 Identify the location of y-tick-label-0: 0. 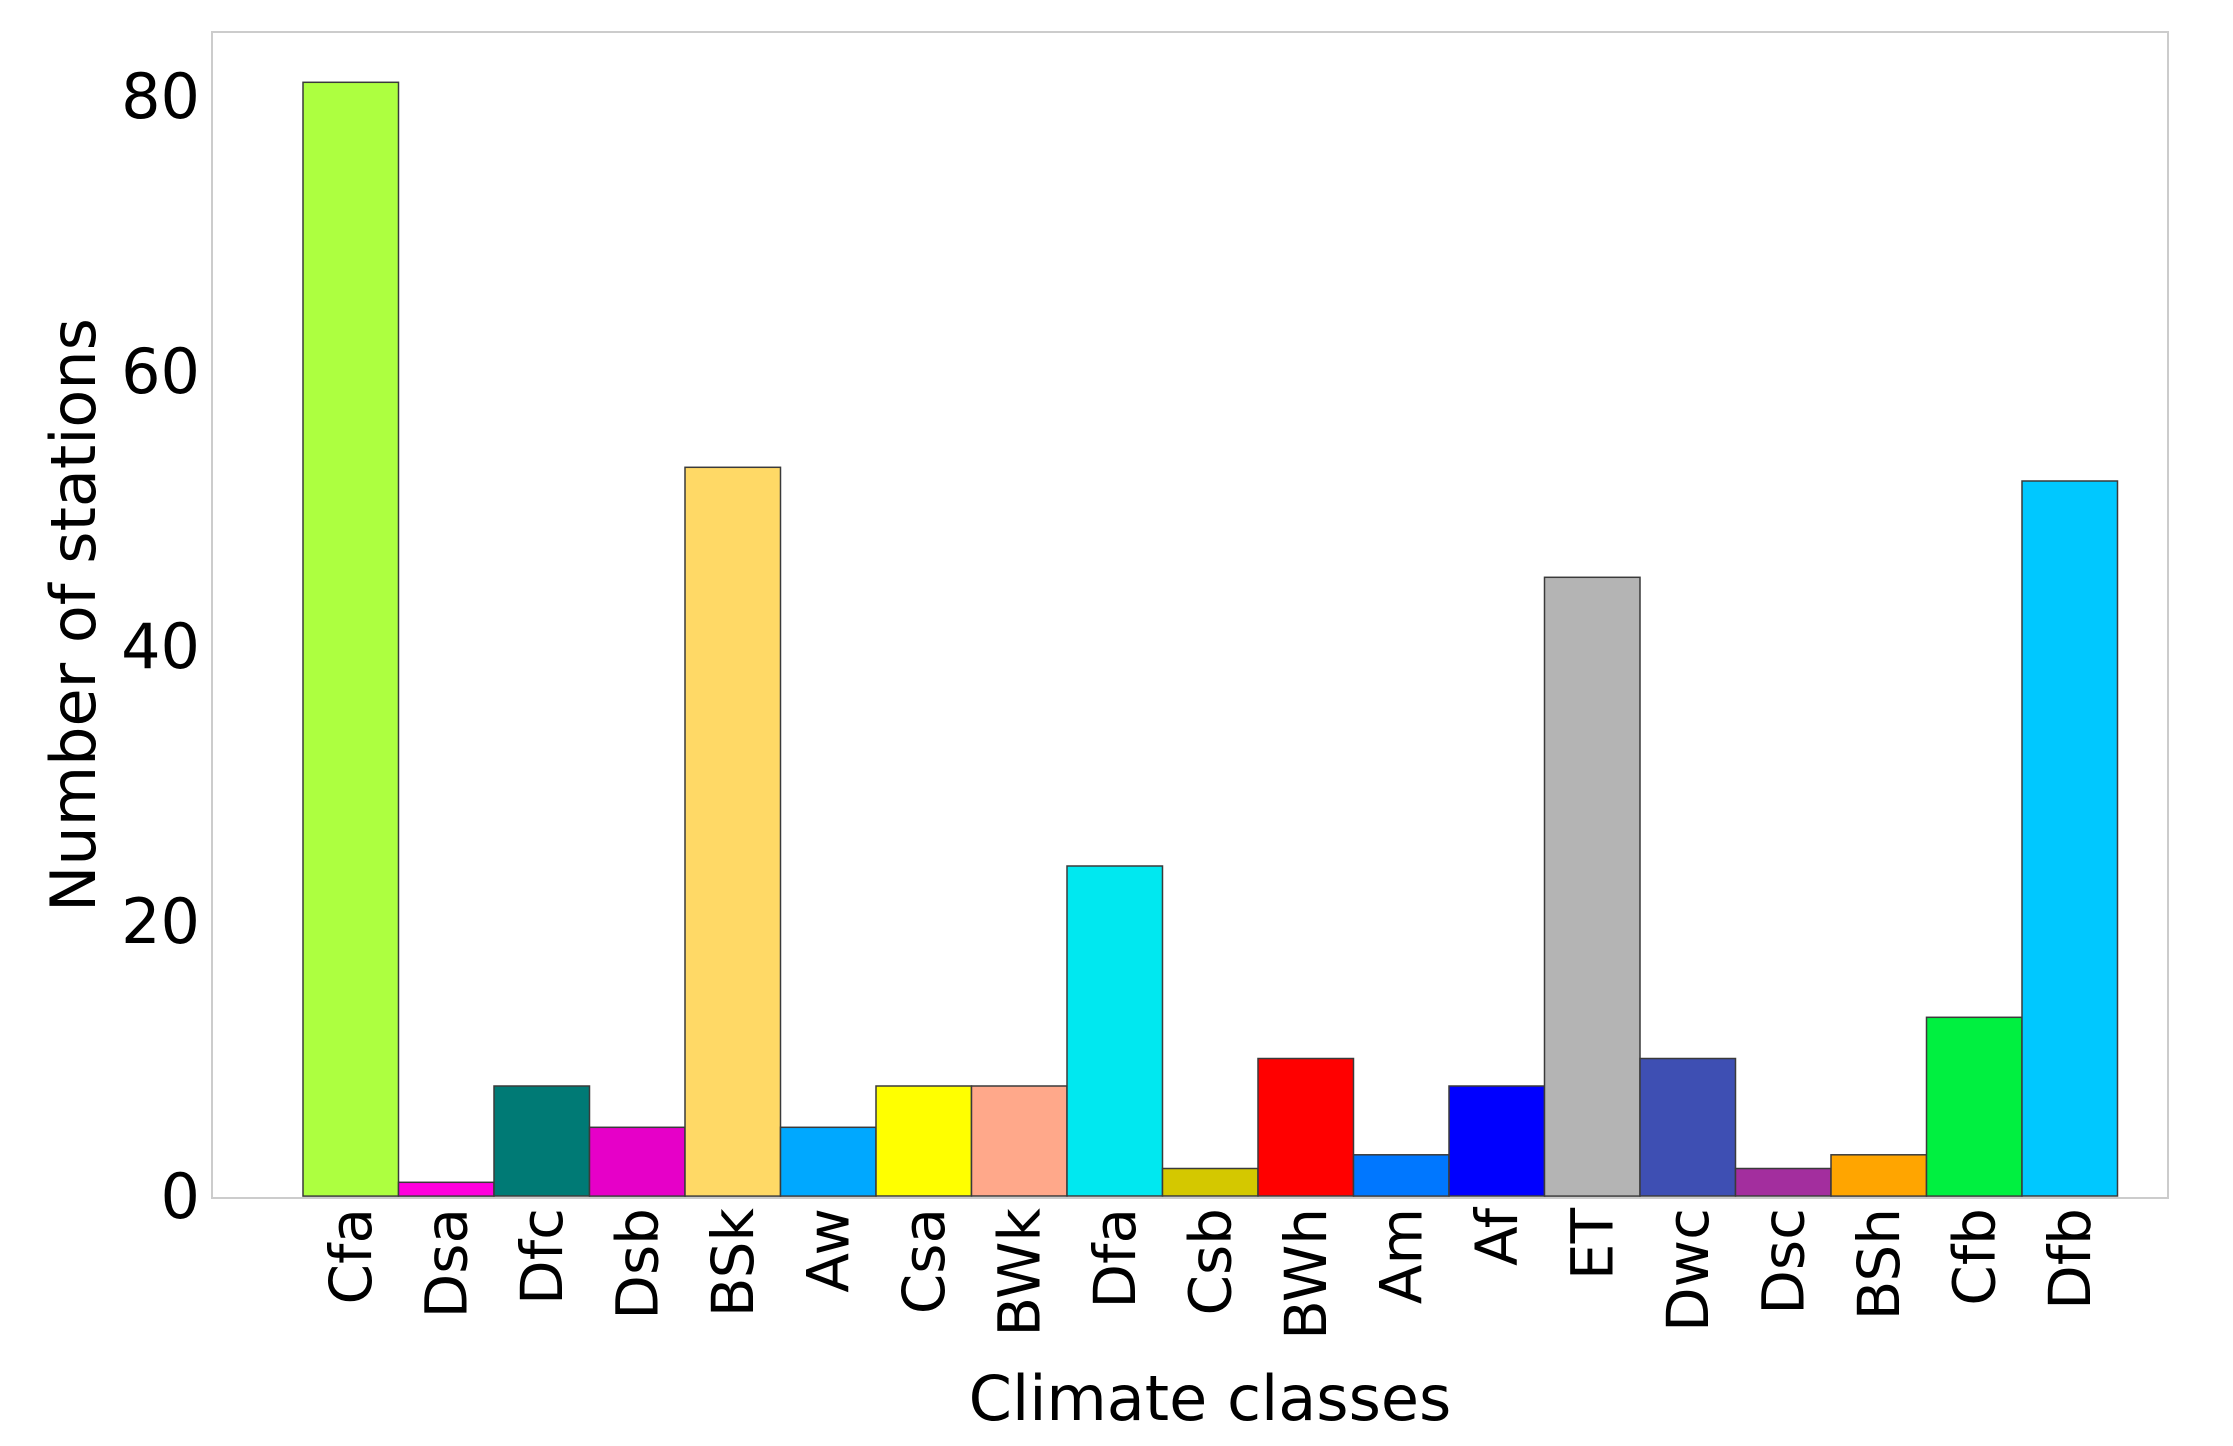
(180, 1196).